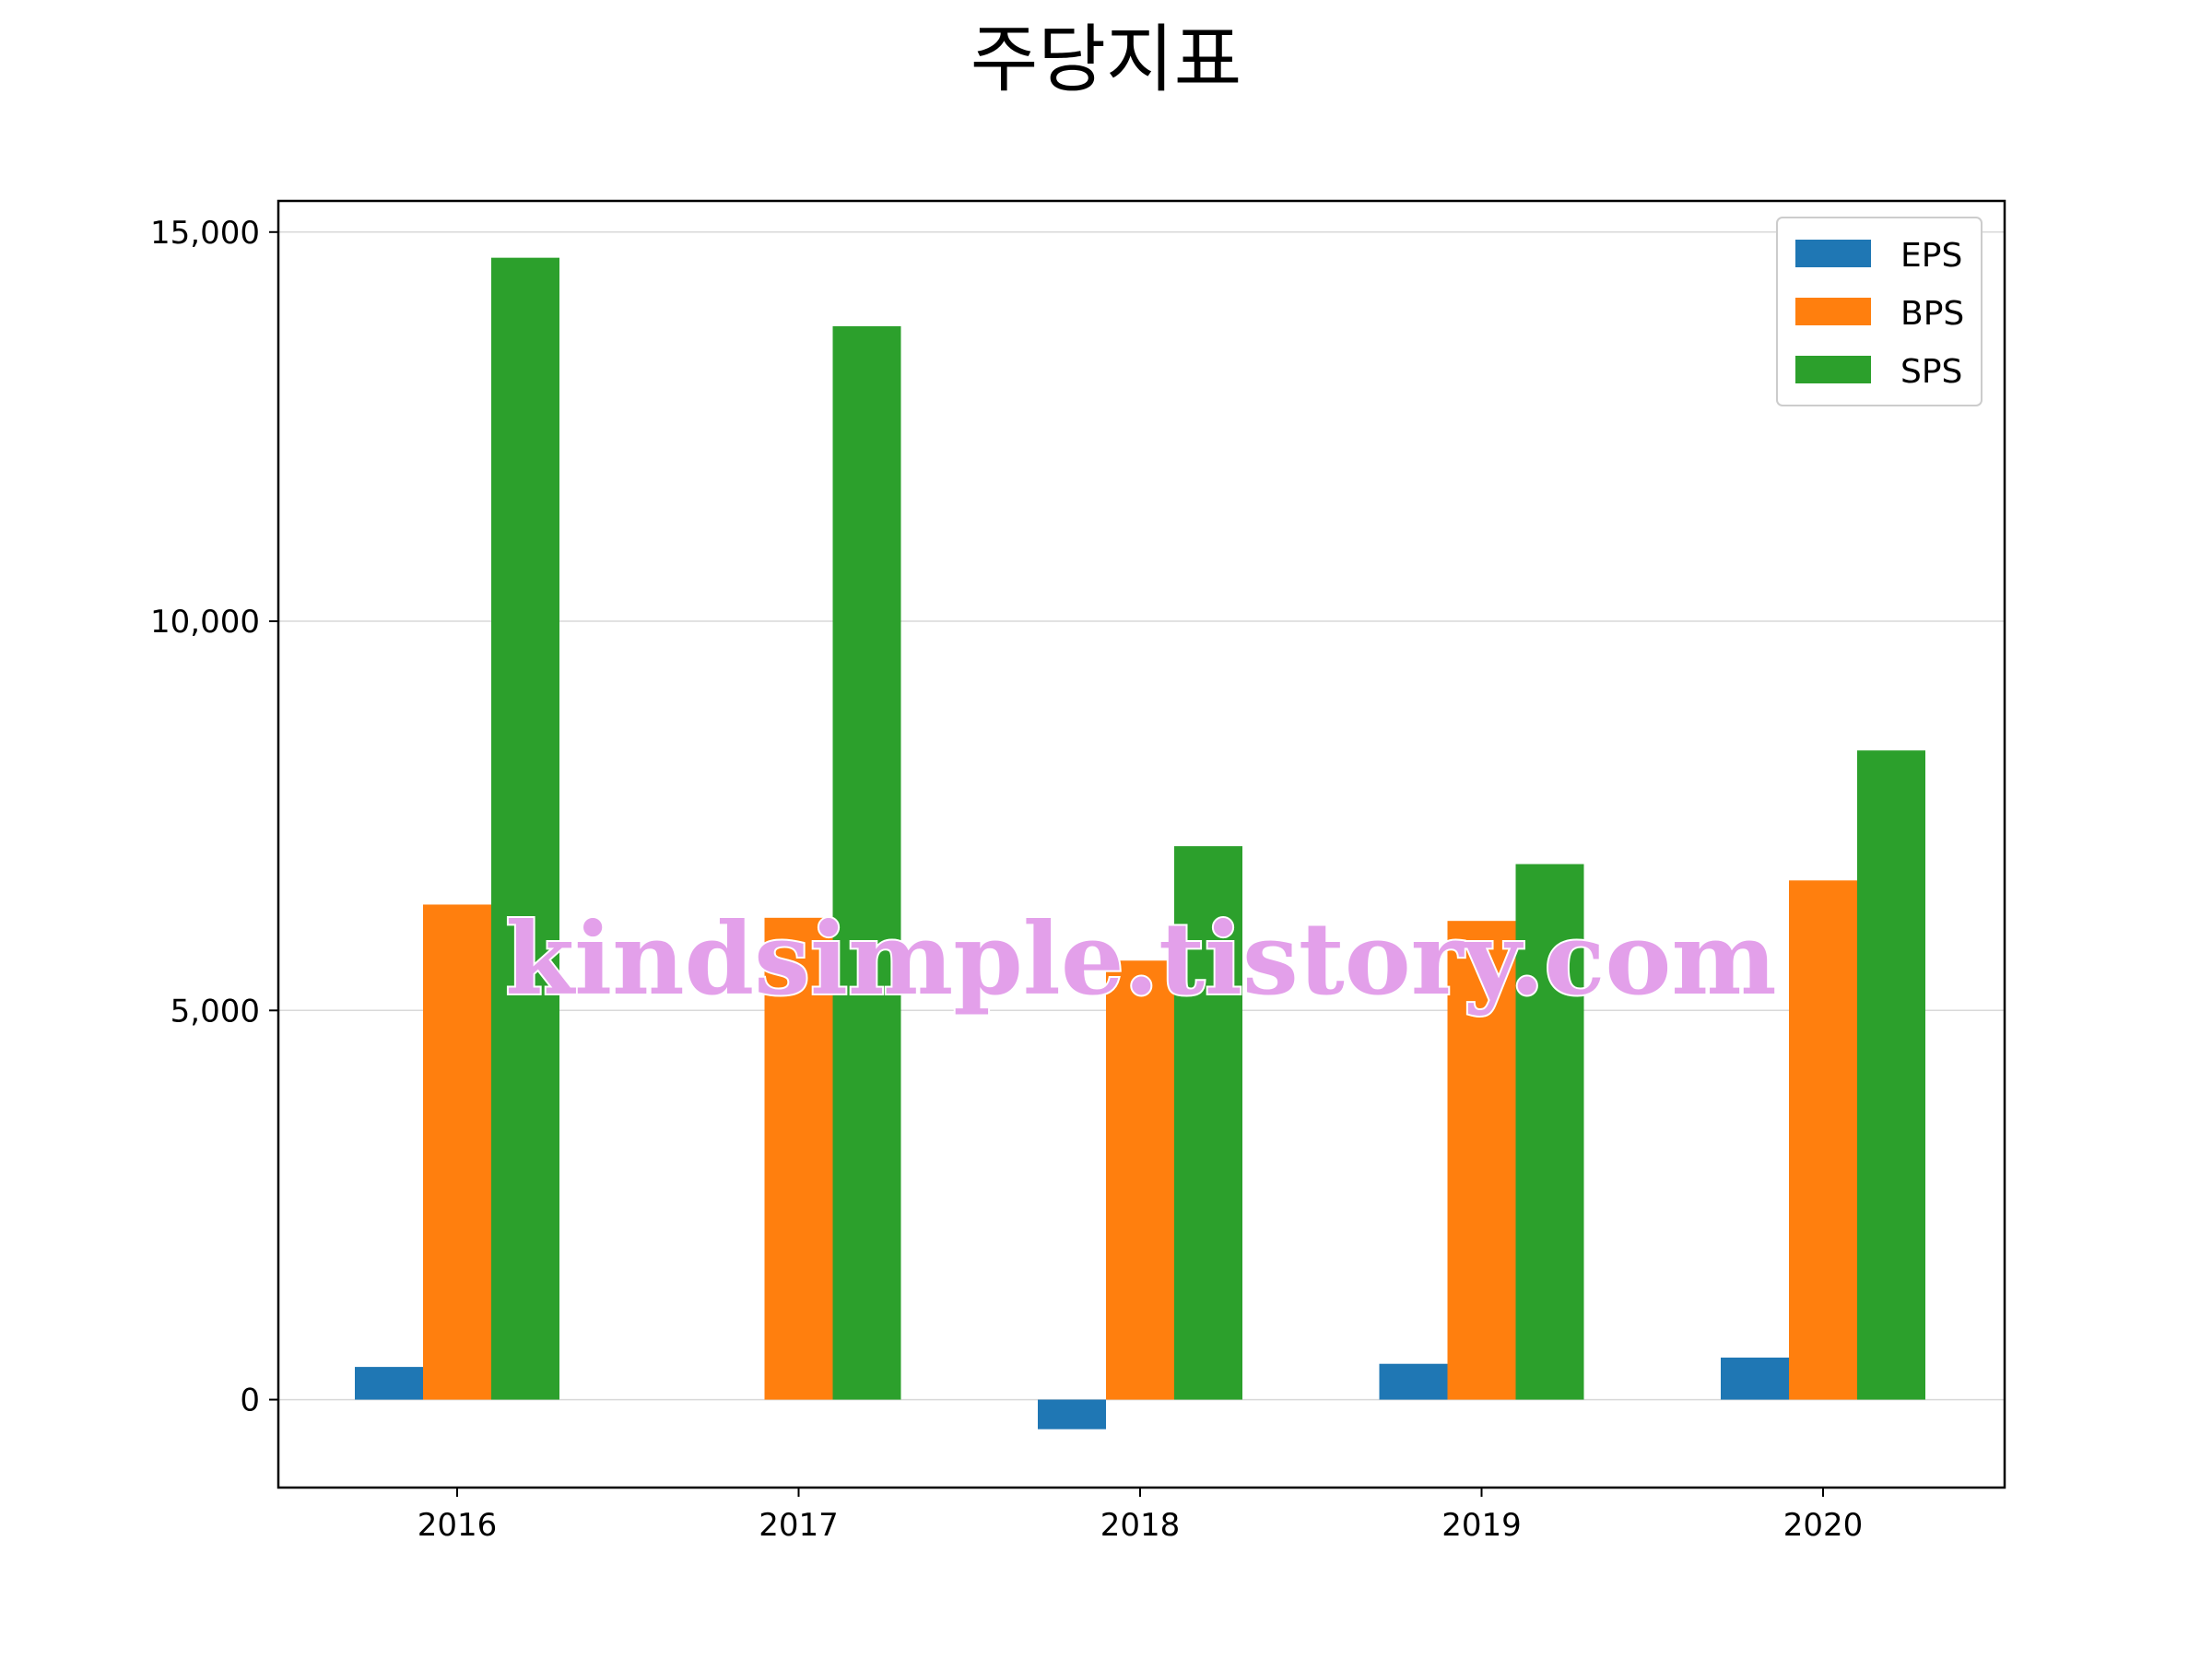 The width and height of the screenshot is (2212, 1659). I want to click on x-tick-label: 2018, so click(1140, 1525).